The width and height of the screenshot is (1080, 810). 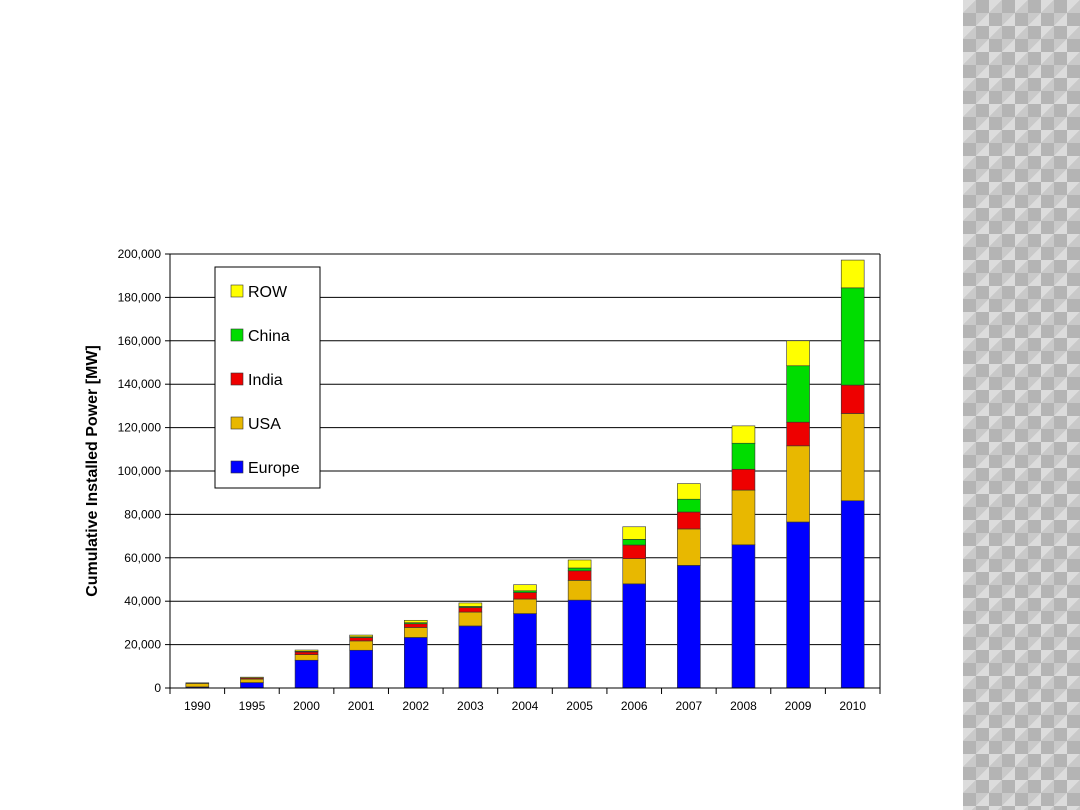 What do you see at coordinates (743, 456) in the screenshot?
I see `bar-segment-china-2008` at bounding box center [743, 456].